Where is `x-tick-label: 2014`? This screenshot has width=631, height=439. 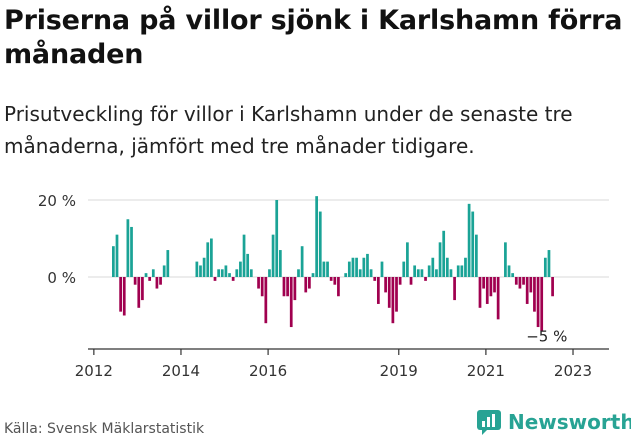 x-tick-label: 2014 is located at coordinates (181, 371).